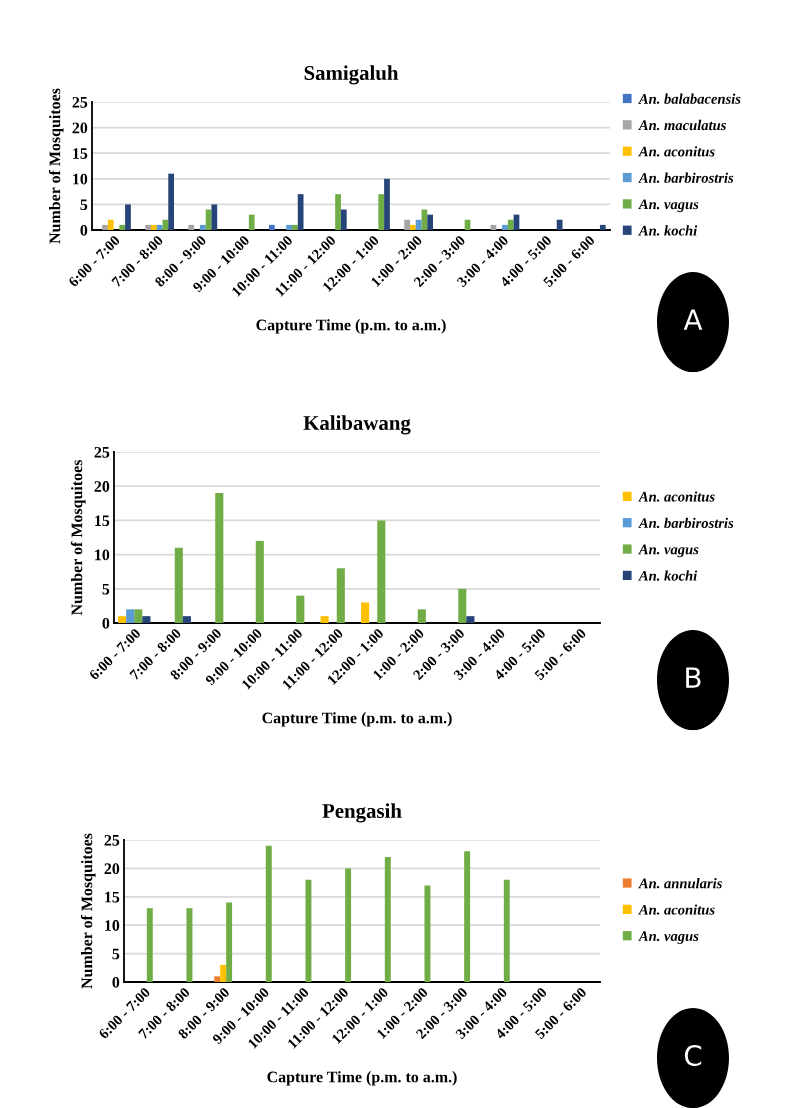 The height and width of the screenshot is (1108, 797). What do you see at coordinates (682, 125) in the screenshot?
I see `legend-label: An. maculatus` at bounding box center [682, 125].